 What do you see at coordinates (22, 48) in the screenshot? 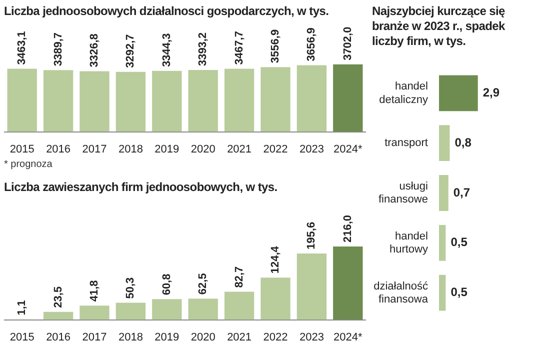
I see `data-label: 3463,1` at bounding box center [22, 48].